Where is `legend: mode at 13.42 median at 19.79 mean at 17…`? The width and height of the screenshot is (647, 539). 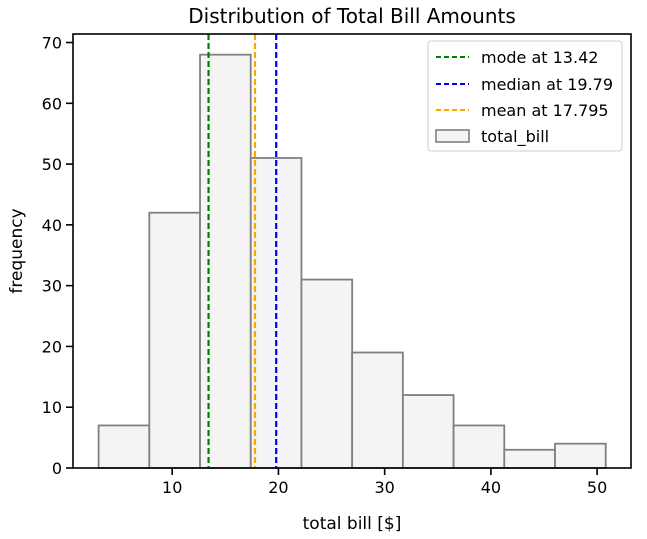 legend: mode at 13.42 median at 19.79 mean at 17… is located at coordinates (525, 96).